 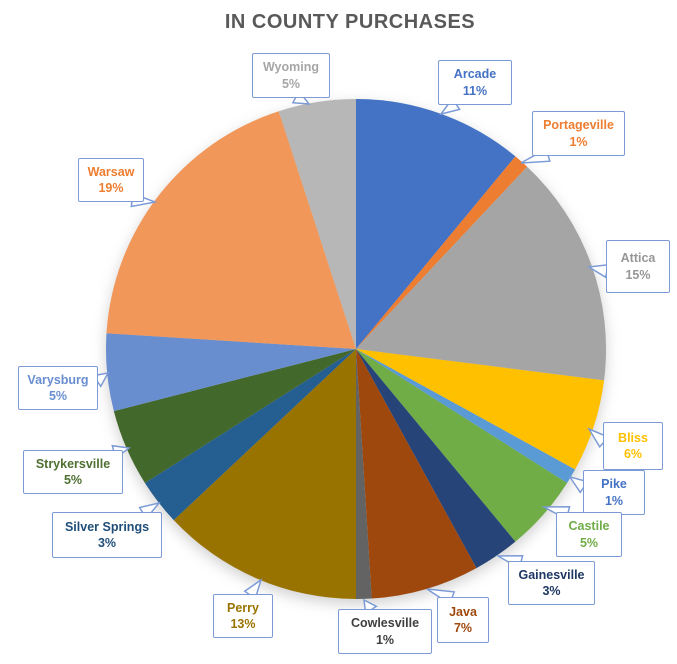 What do you see at coordinates (111, 180) in the screenshot?
I see `data-label-warsaw: Warsaw 19%` at bounding box center [111, 180].